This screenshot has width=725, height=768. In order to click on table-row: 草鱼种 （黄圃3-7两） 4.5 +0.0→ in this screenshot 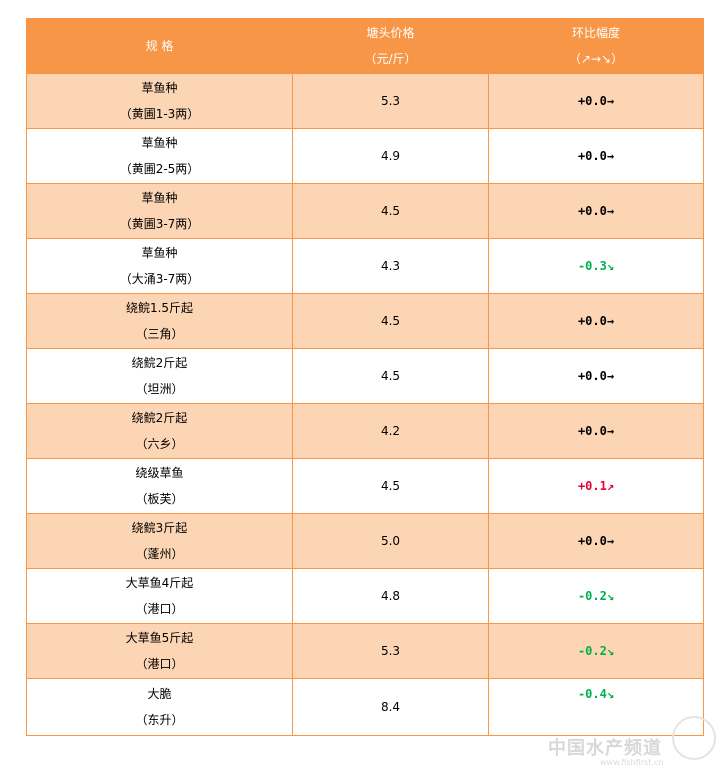, I will do `click(365, 211)`.